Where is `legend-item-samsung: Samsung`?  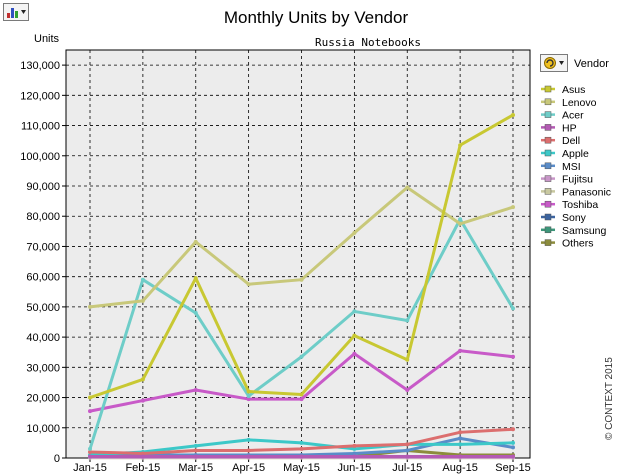
legend-item-samsung: Samsung is located at coordinates (574, 231).